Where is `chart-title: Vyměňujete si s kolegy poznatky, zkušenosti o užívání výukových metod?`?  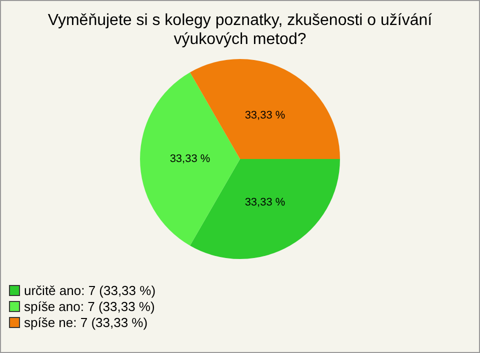
chart-title: Vyměňujete si s kolegy poznatky, zkušenosti o užívání výukových metod? is located at coordinates (240, 30).